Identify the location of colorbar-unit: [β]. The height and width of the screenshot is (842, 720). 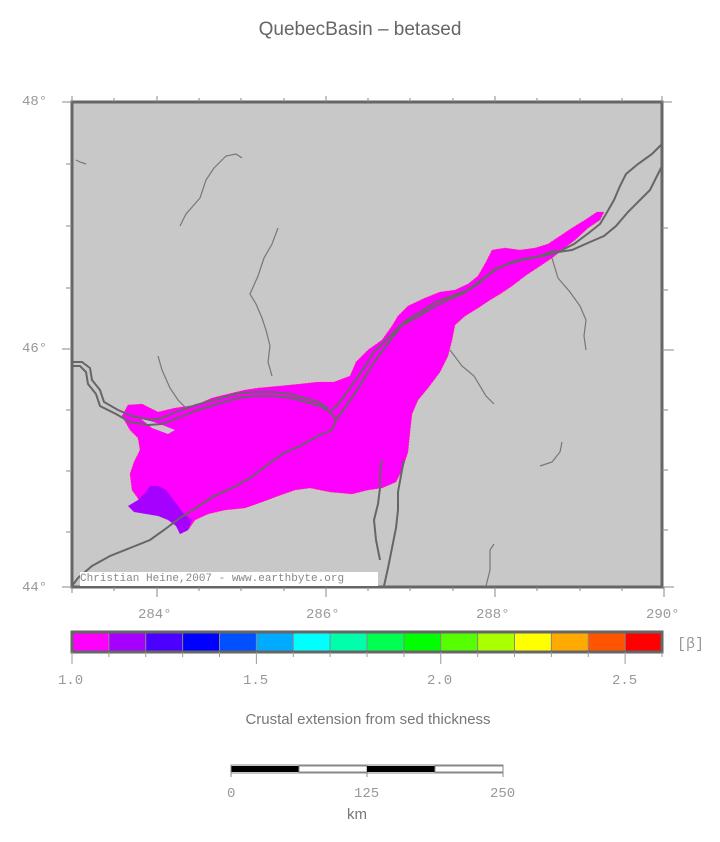
(691, 644).